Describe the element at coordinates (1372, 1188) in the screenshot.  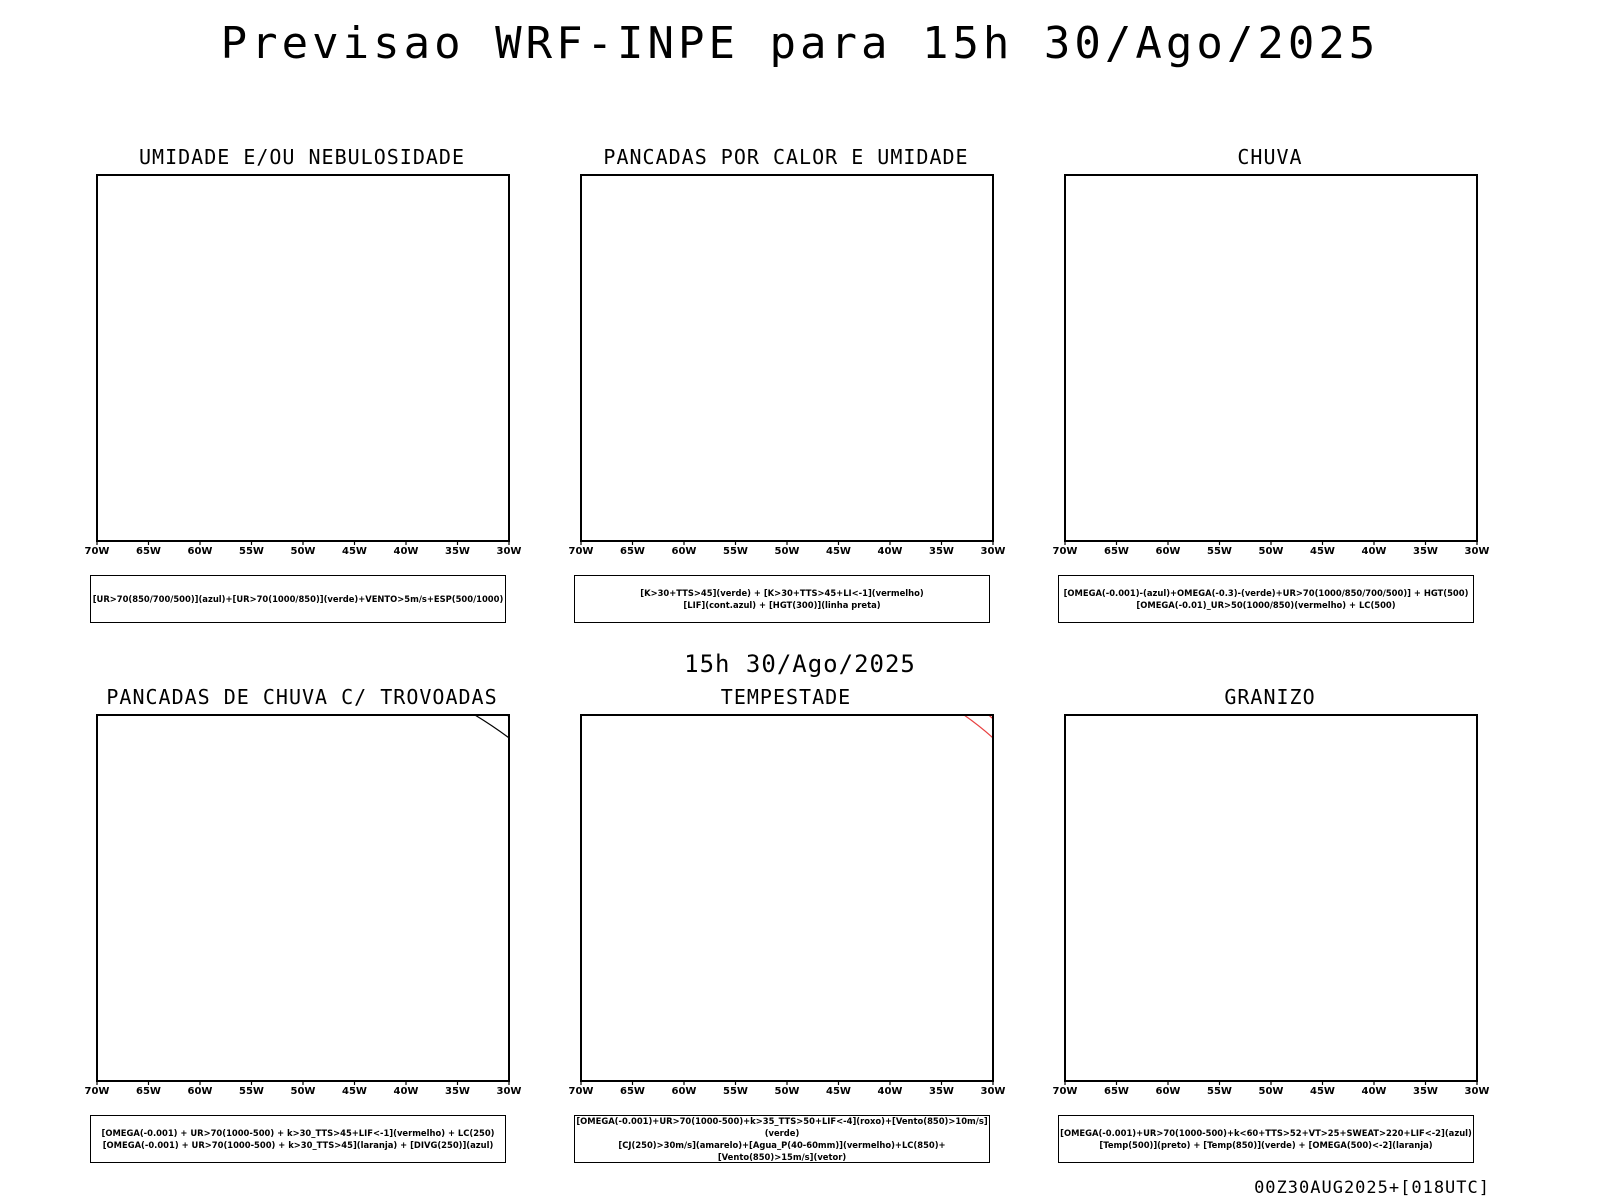
I see `run-info: 00Z30AUG2025+[018UTC]` at that location.